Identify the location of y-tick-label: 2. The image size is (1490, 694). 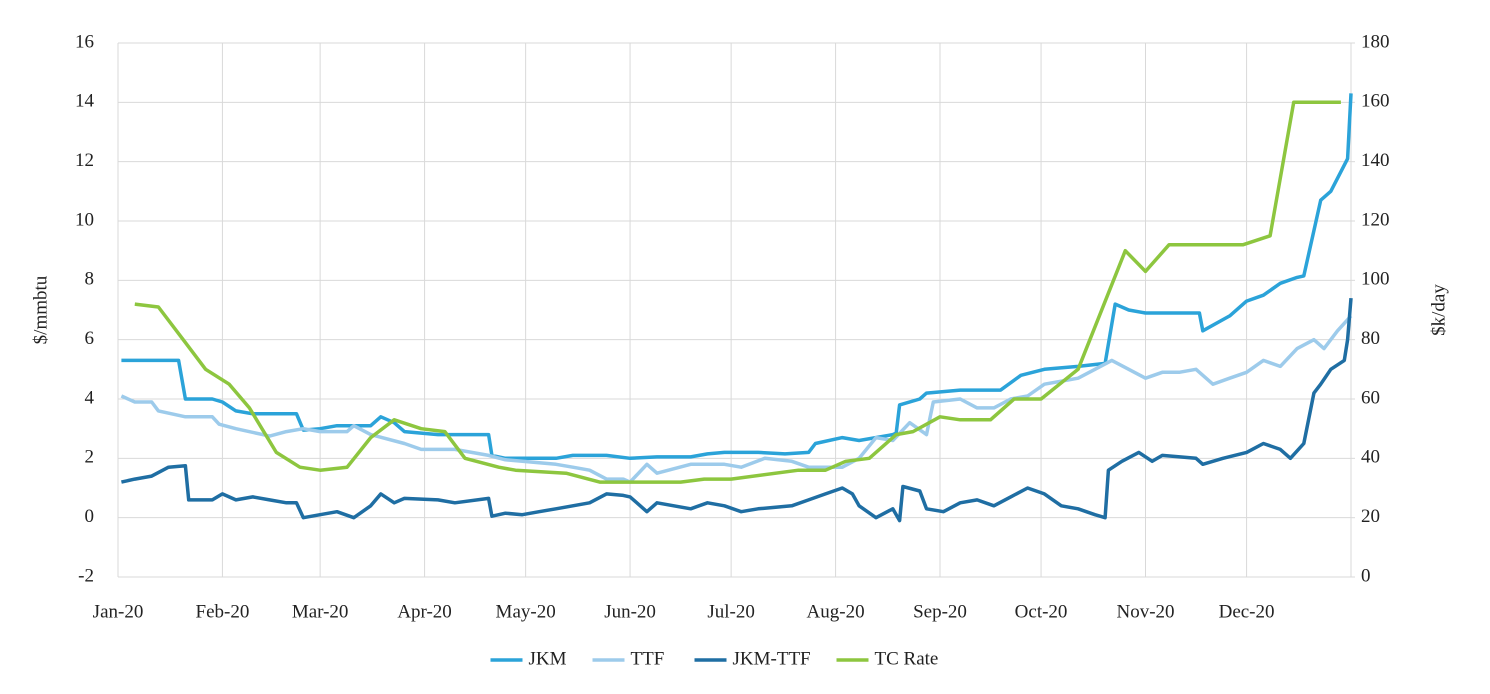
(90, 457).